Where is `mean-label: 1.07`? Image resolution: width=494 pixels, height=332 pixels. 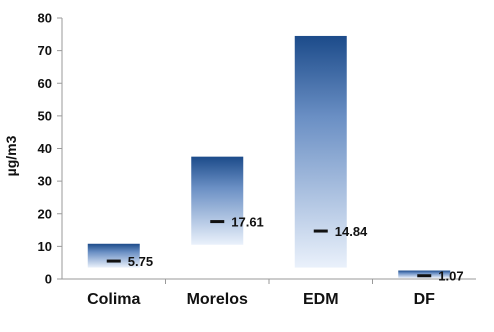
mean-label: 1.07 is located at coordinates (450, 276).